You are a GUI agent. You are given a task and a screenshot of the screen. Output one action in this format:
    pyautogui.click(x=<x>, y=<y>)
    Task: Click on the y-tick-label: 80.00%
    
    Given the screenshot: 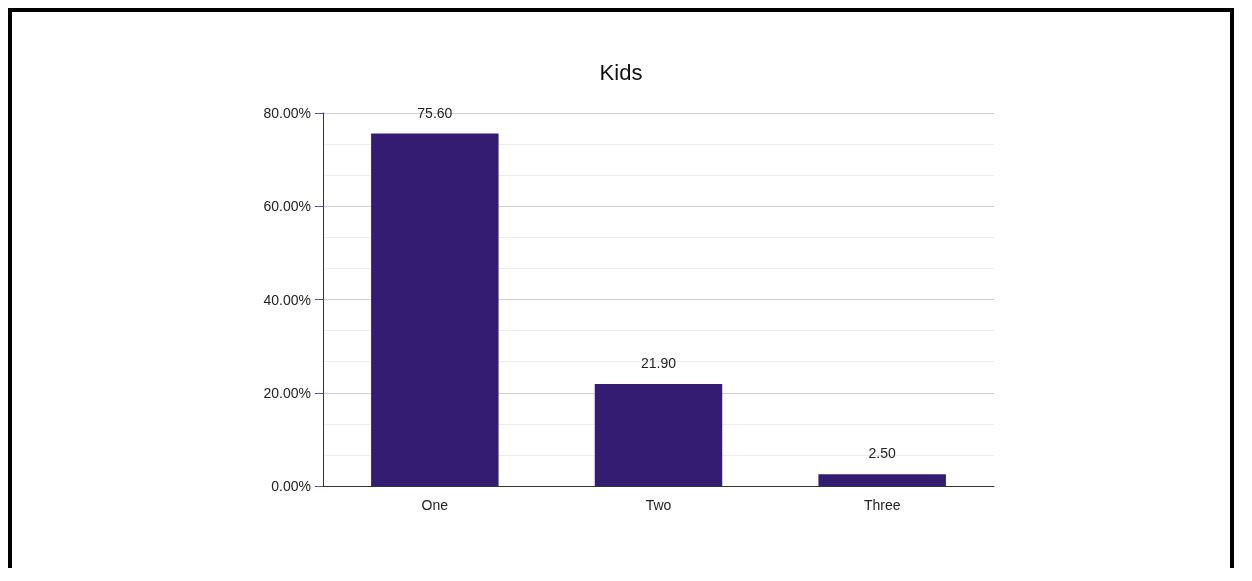 What is the action you would take?
    pyautogui.click(x=287, y=113)
    